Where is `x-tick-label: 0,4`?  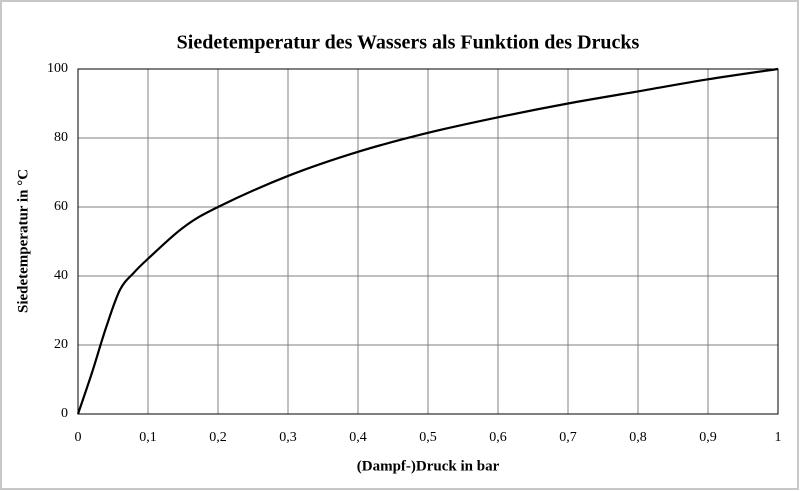 x-tick-label: 0,4 is located at coordinates (358, 437).